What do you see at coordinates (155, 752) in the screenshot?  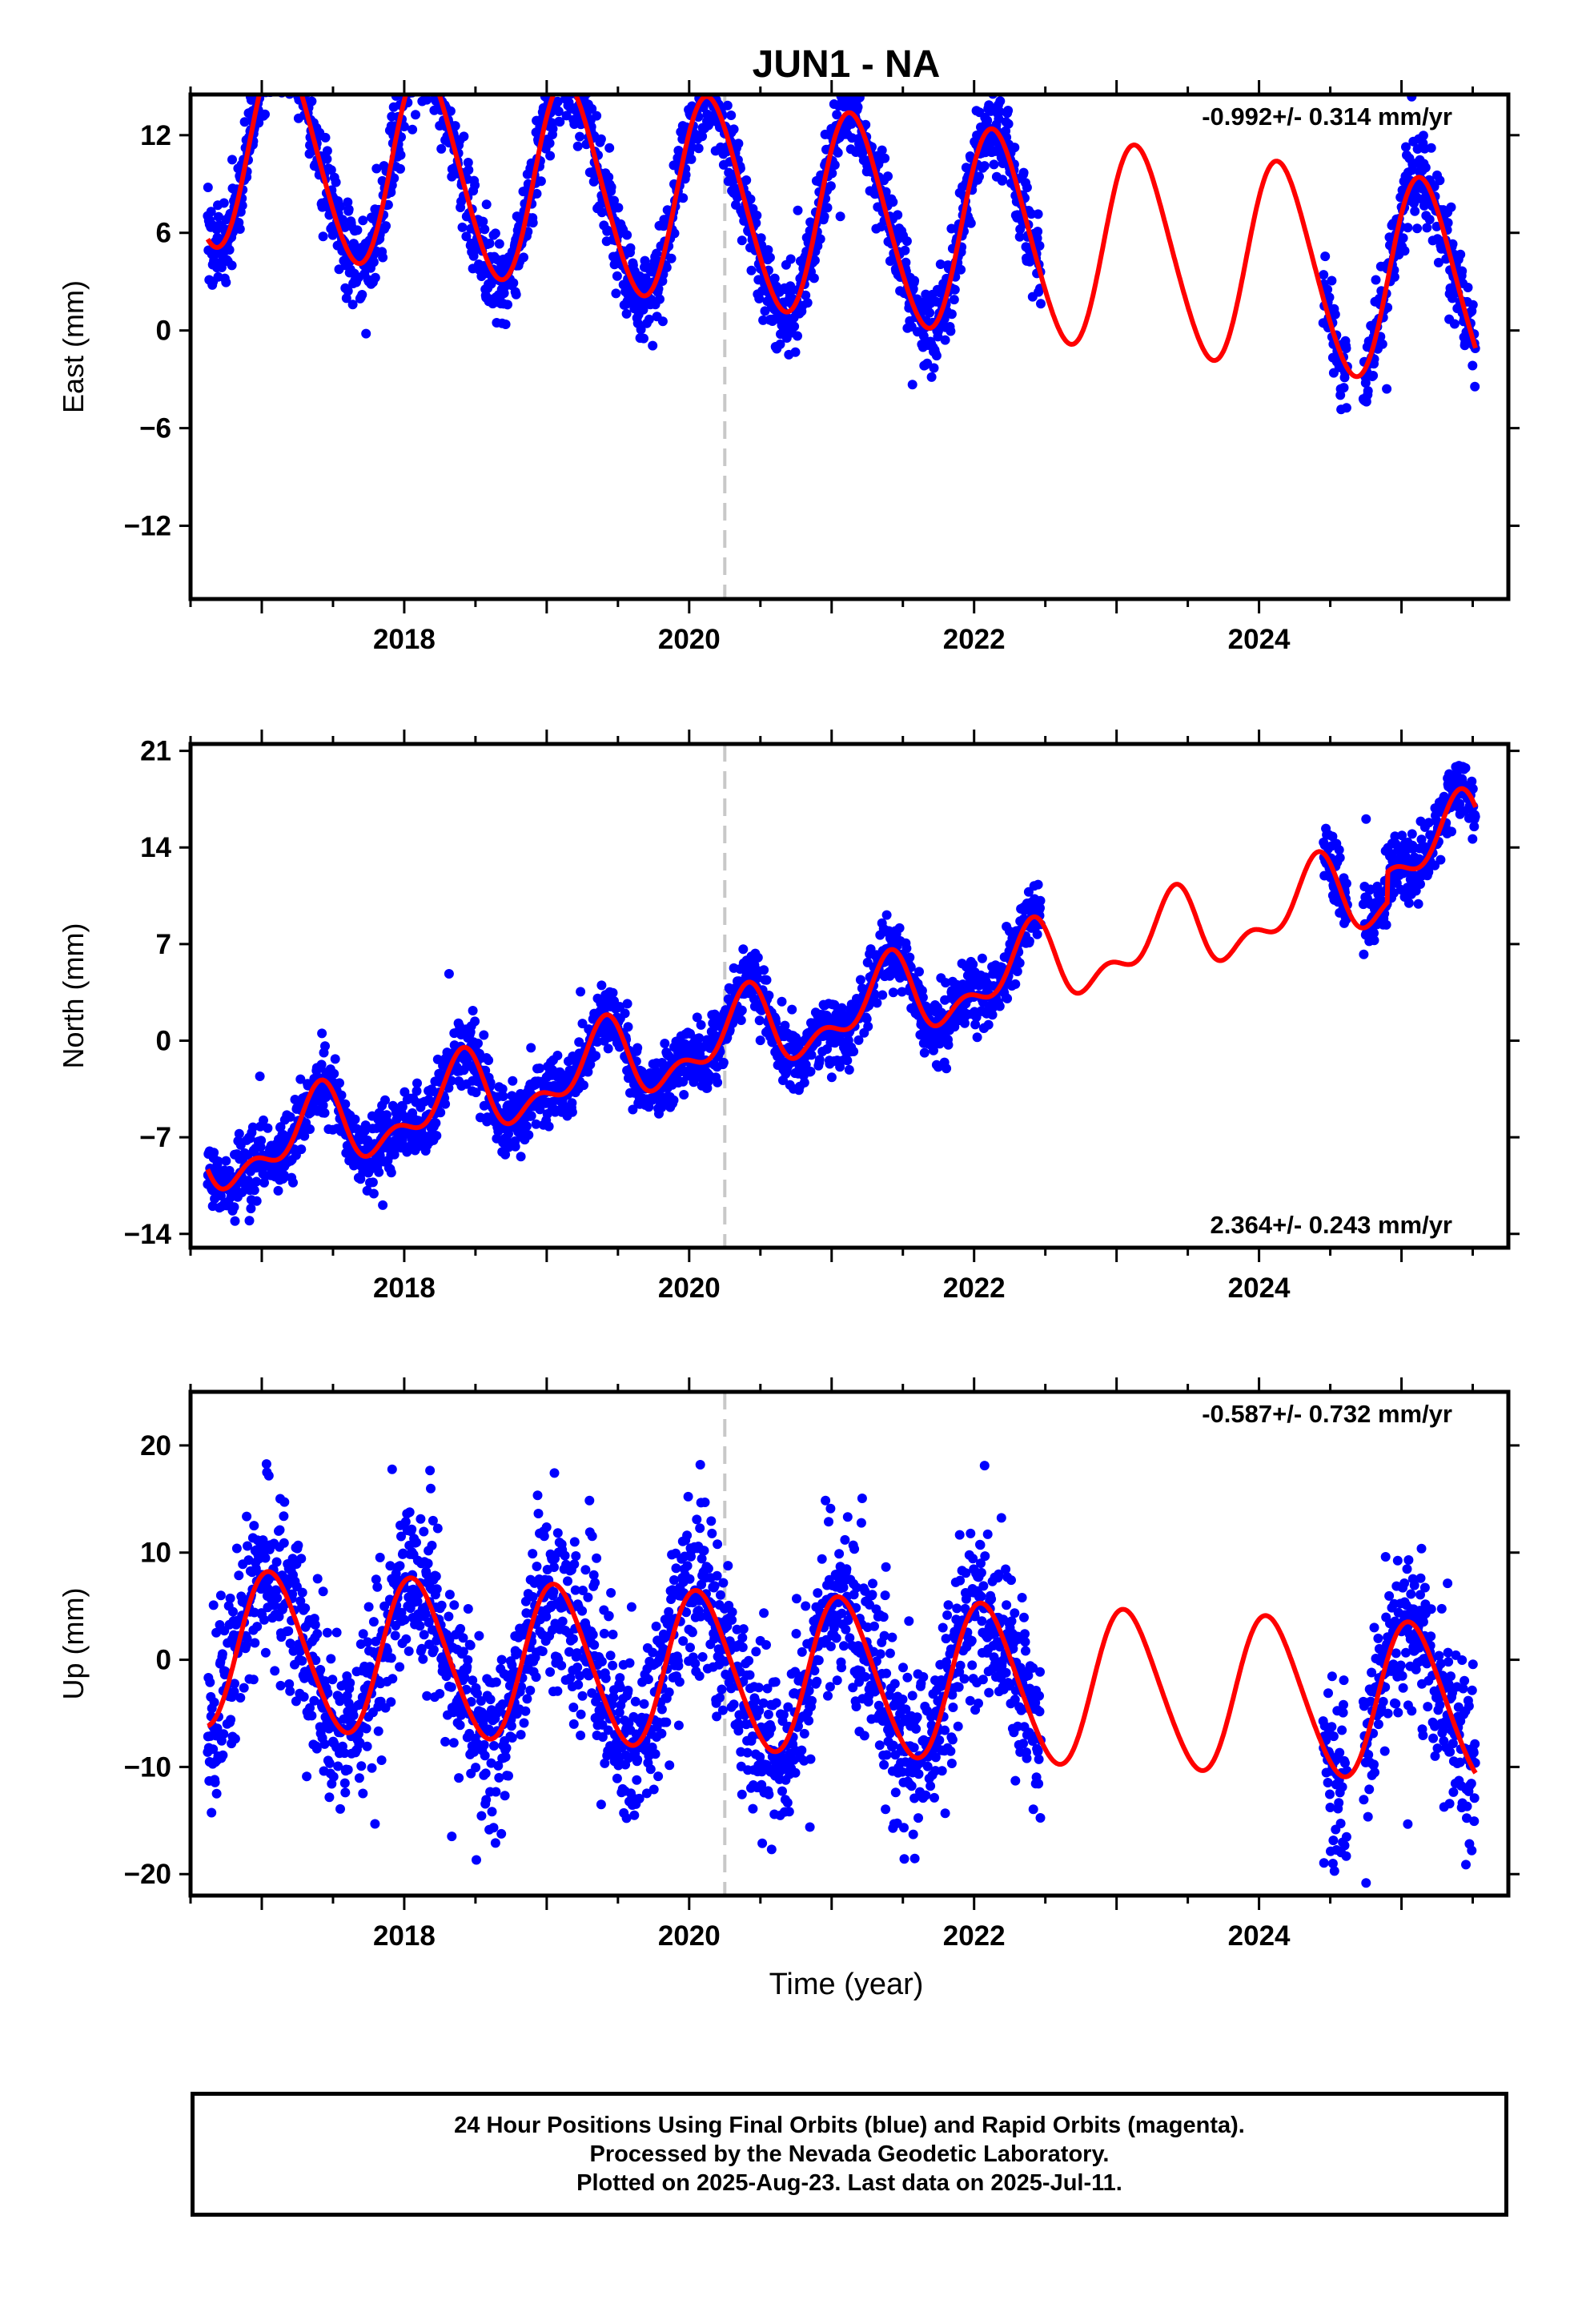 I see `y-tick-label: 21` at bounding box center [155, 752].